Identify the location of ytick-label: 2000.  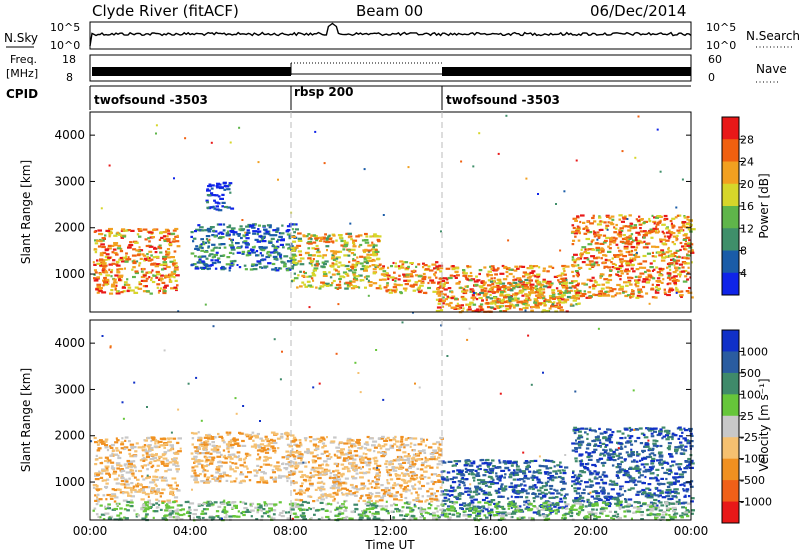
(69, 228).